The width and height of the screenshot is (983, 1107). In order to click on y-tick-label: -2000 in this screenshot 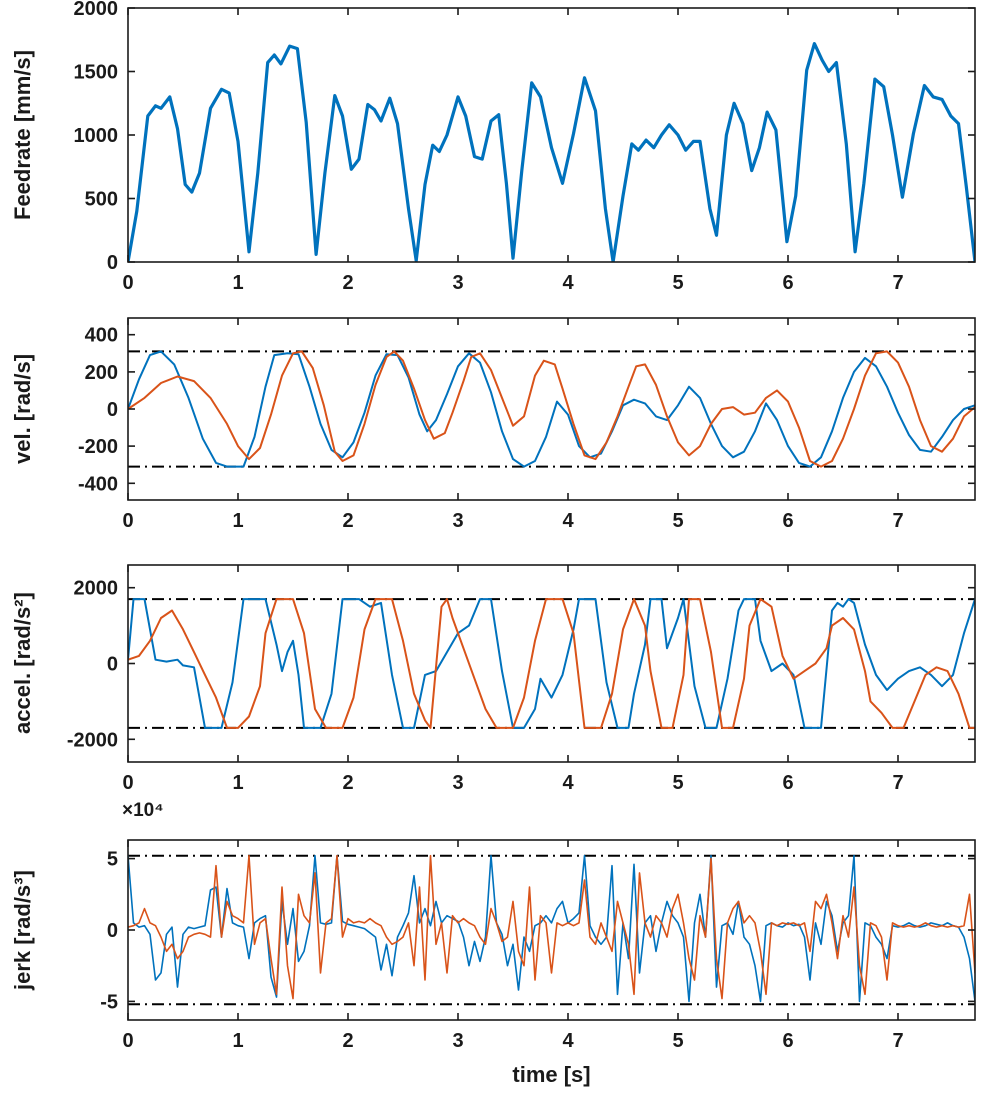, I will do `click(92, 740)`.